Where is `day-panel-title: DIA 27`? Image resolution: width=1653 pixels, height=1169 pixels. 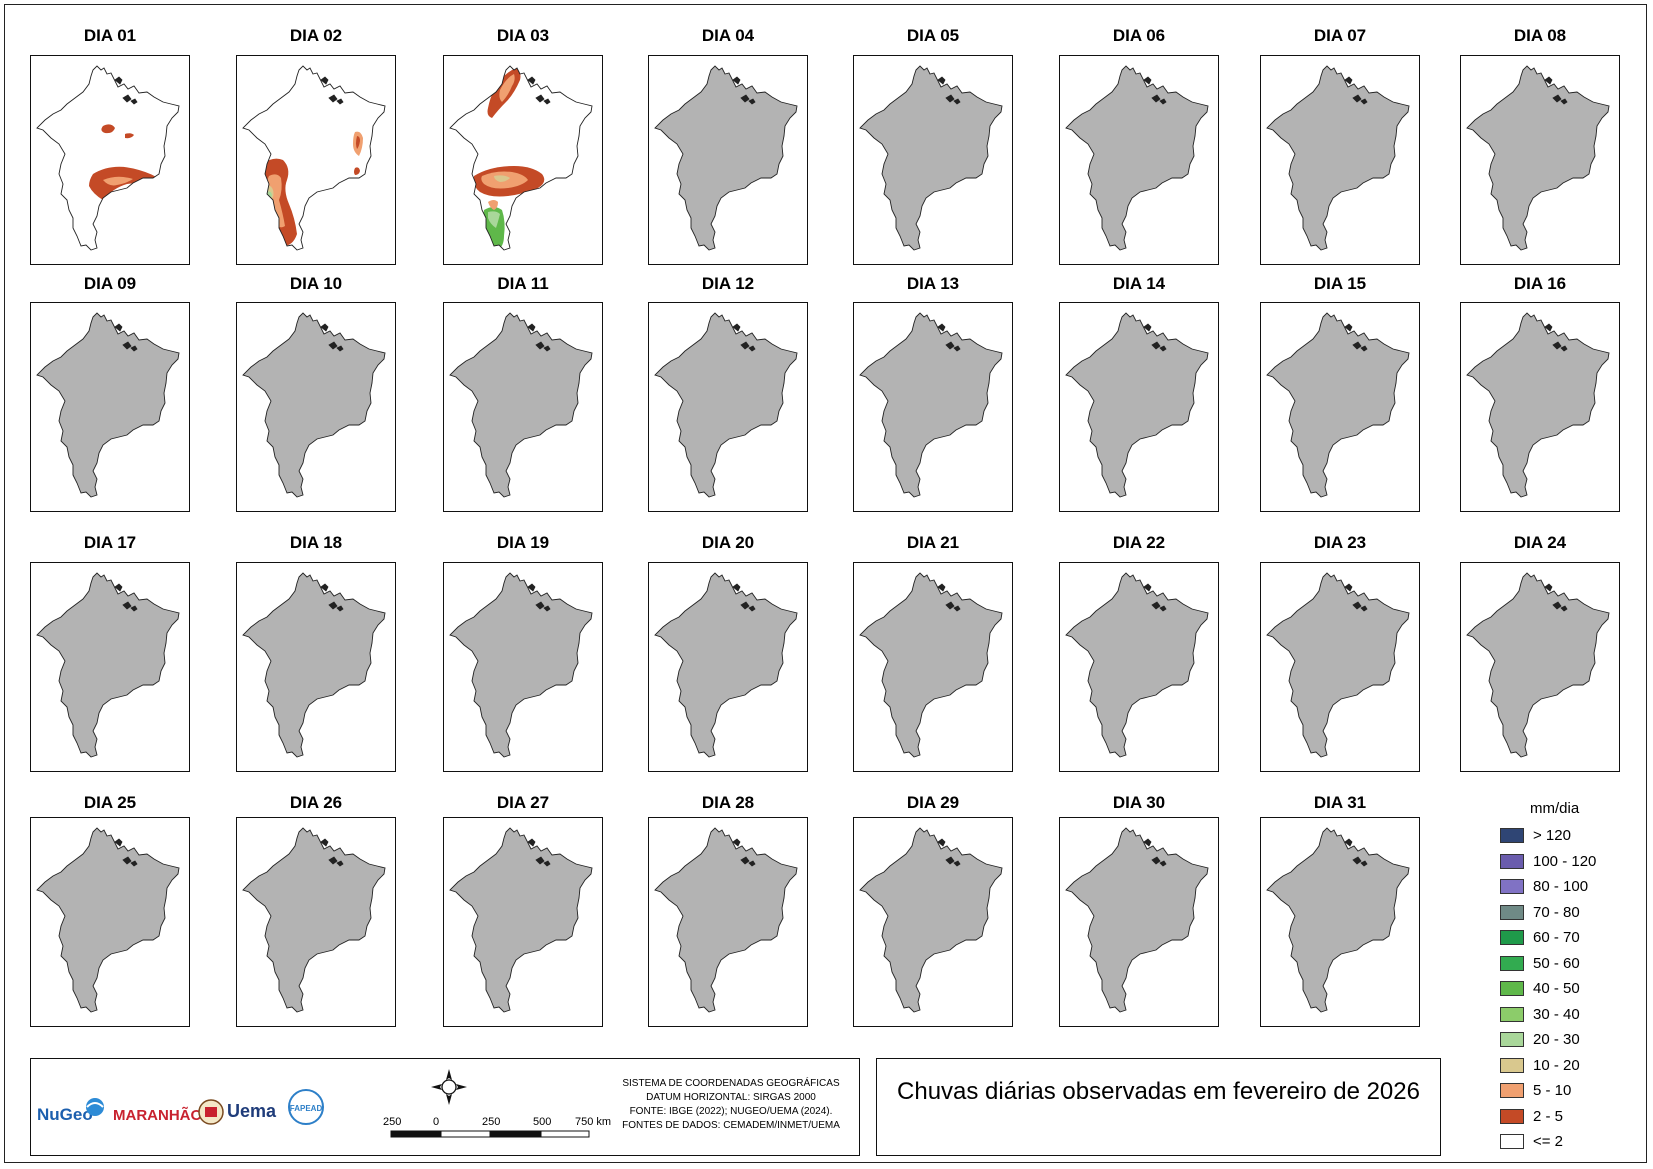 day-panel-title: DIA 27 is located at coordinates (523, 802).